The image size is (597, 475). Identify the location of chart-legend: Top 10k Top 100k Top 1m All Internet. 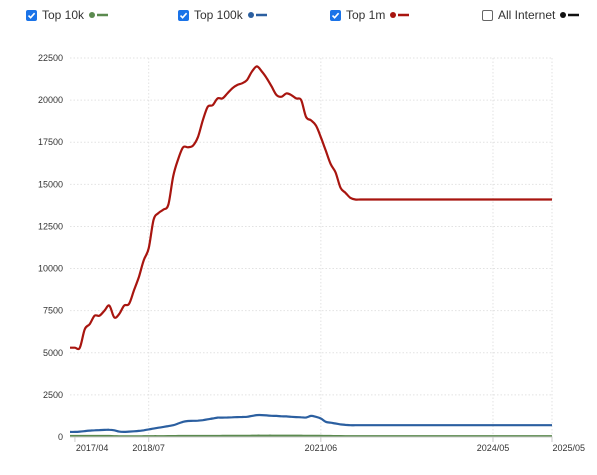
(298, 17).